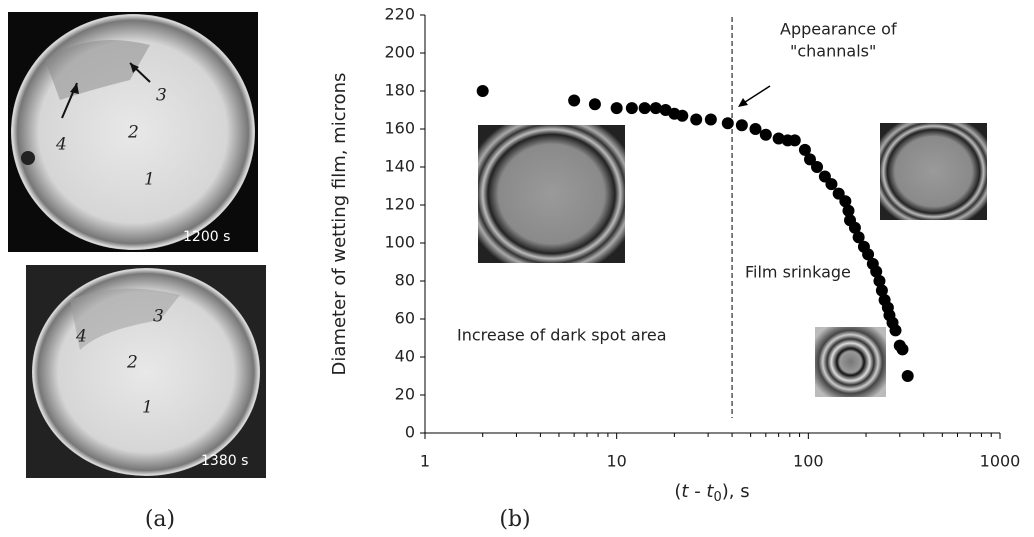  Describe the element at coordinates (736, 491) in the screenshot. I see `x-label-part: ), s` at that location.